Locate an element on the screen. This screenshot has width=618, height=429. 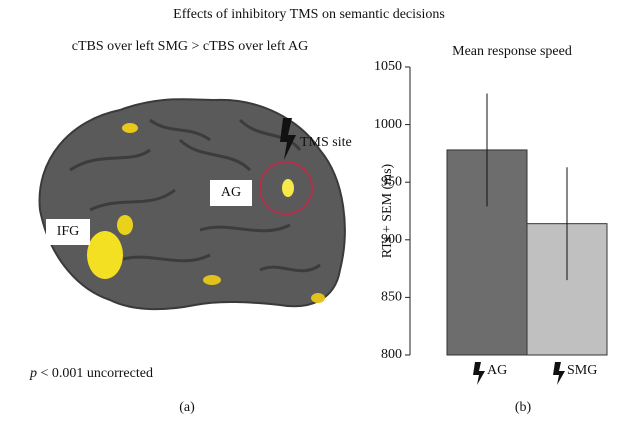
note-text: < 0.001 uncorrected is located at coordinates (97, 373).